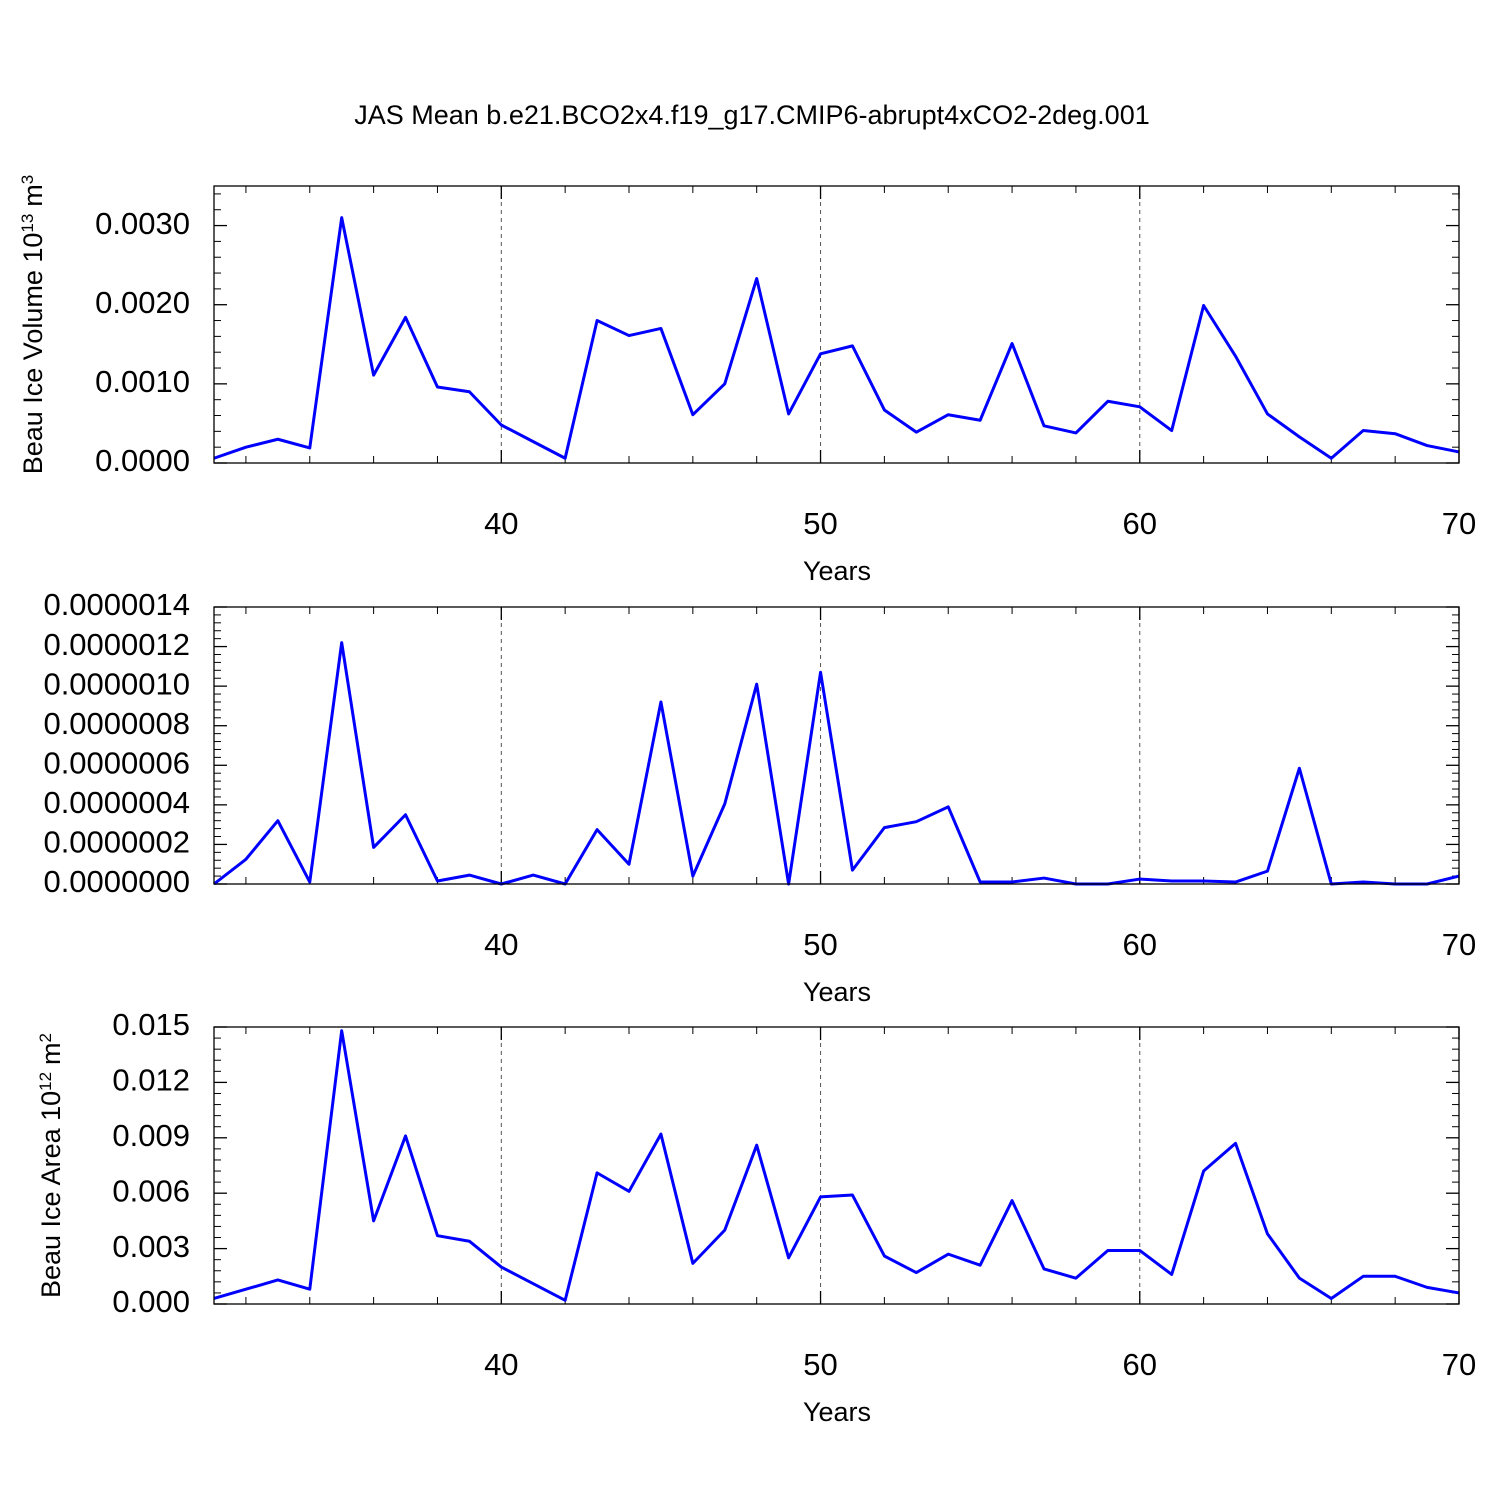 This screenshot has width=1500, height=1500. Describe the element at coordinates (151, 1190) in the screenshot. I see `y-tick-label: 0.006` at that location.